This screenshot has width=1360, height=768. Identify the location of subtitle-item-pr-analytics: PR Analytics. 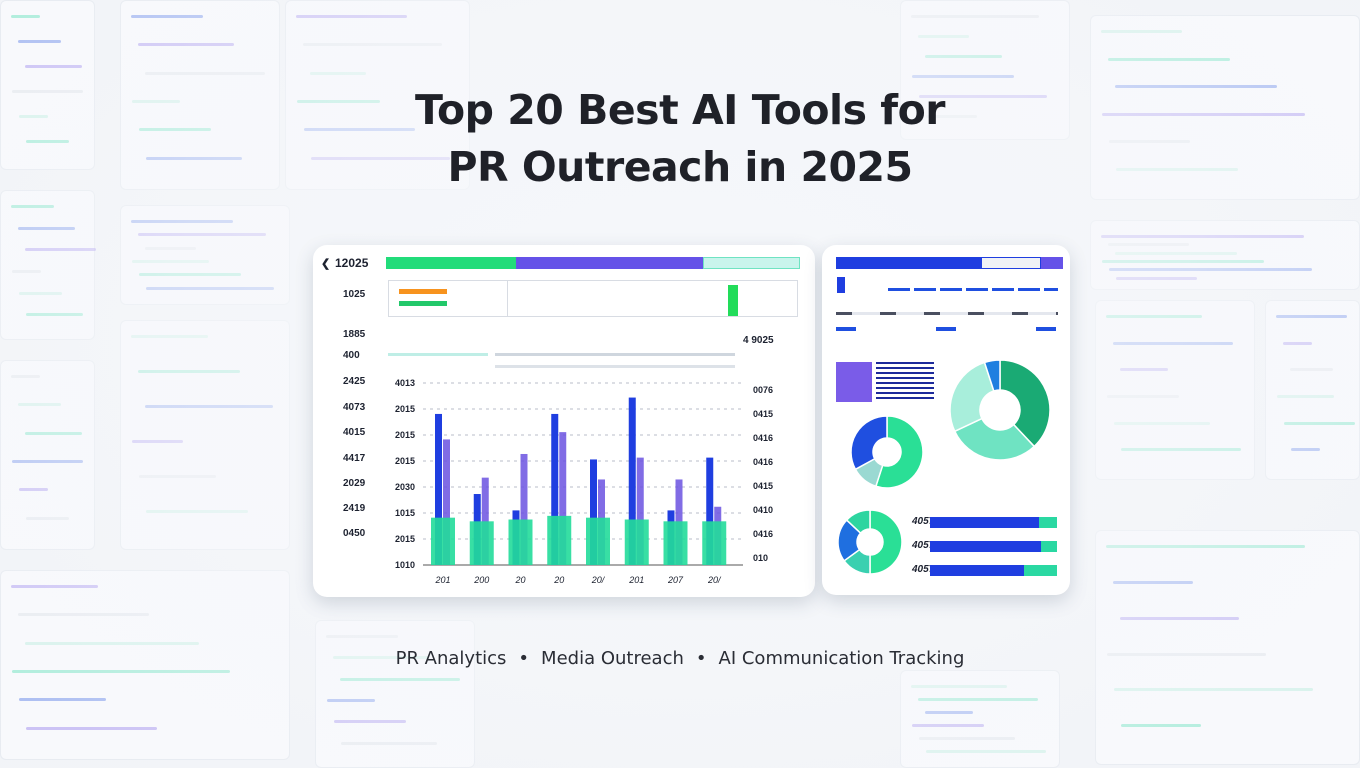
(451, 658).